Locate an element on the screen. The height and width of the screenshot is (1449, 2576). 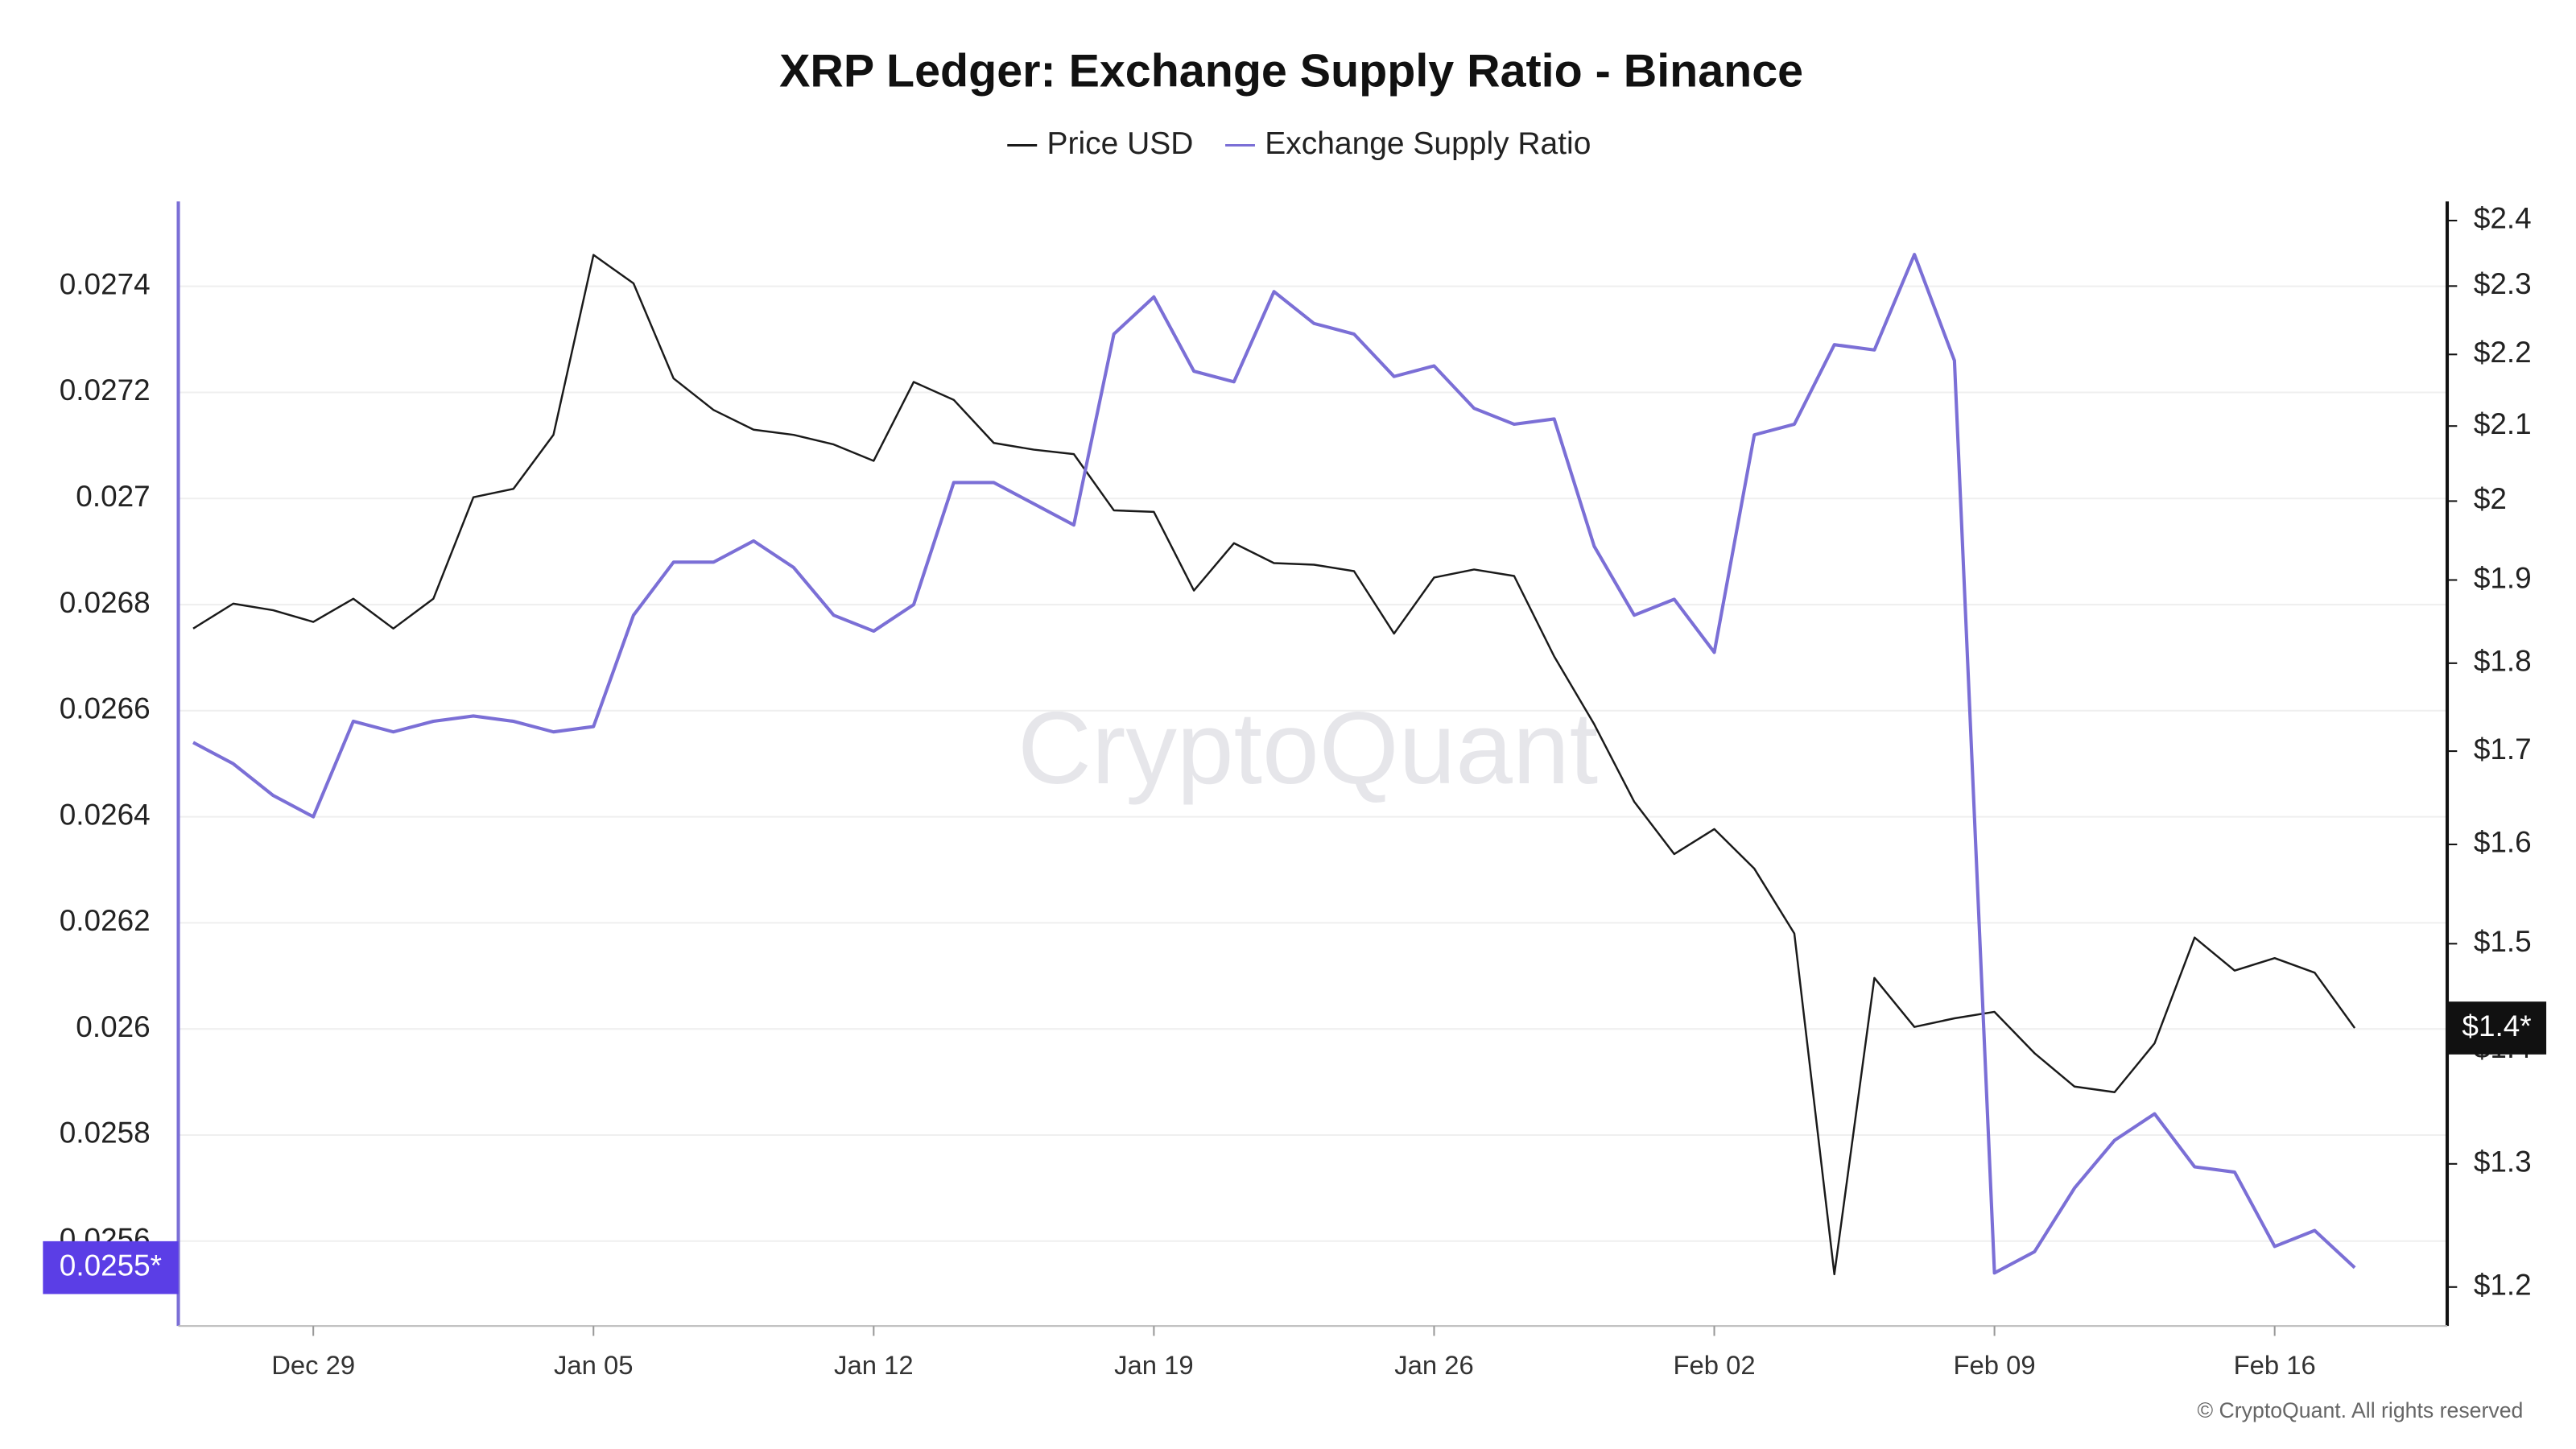
y2-tick-label: $1.6 is located at coordinates (2503, 843).